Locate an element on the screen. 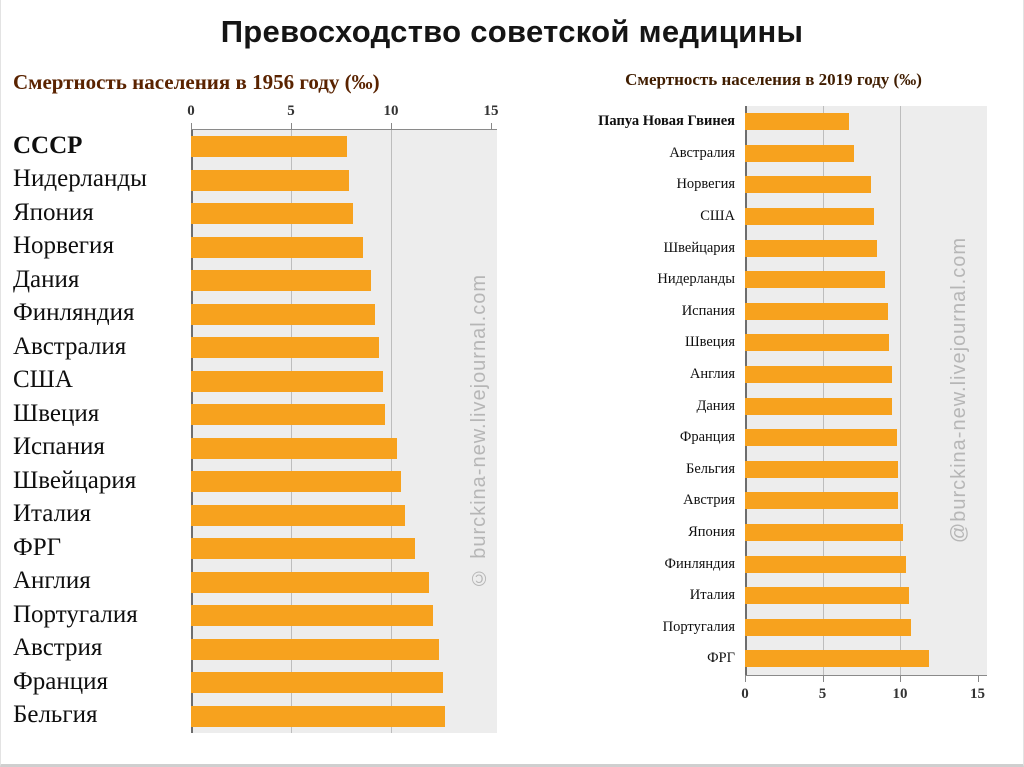 This screenshot has width=1024, height=767. chart-2019-x-axis: 0 5 10 15 is located at coordinates (864, 691).